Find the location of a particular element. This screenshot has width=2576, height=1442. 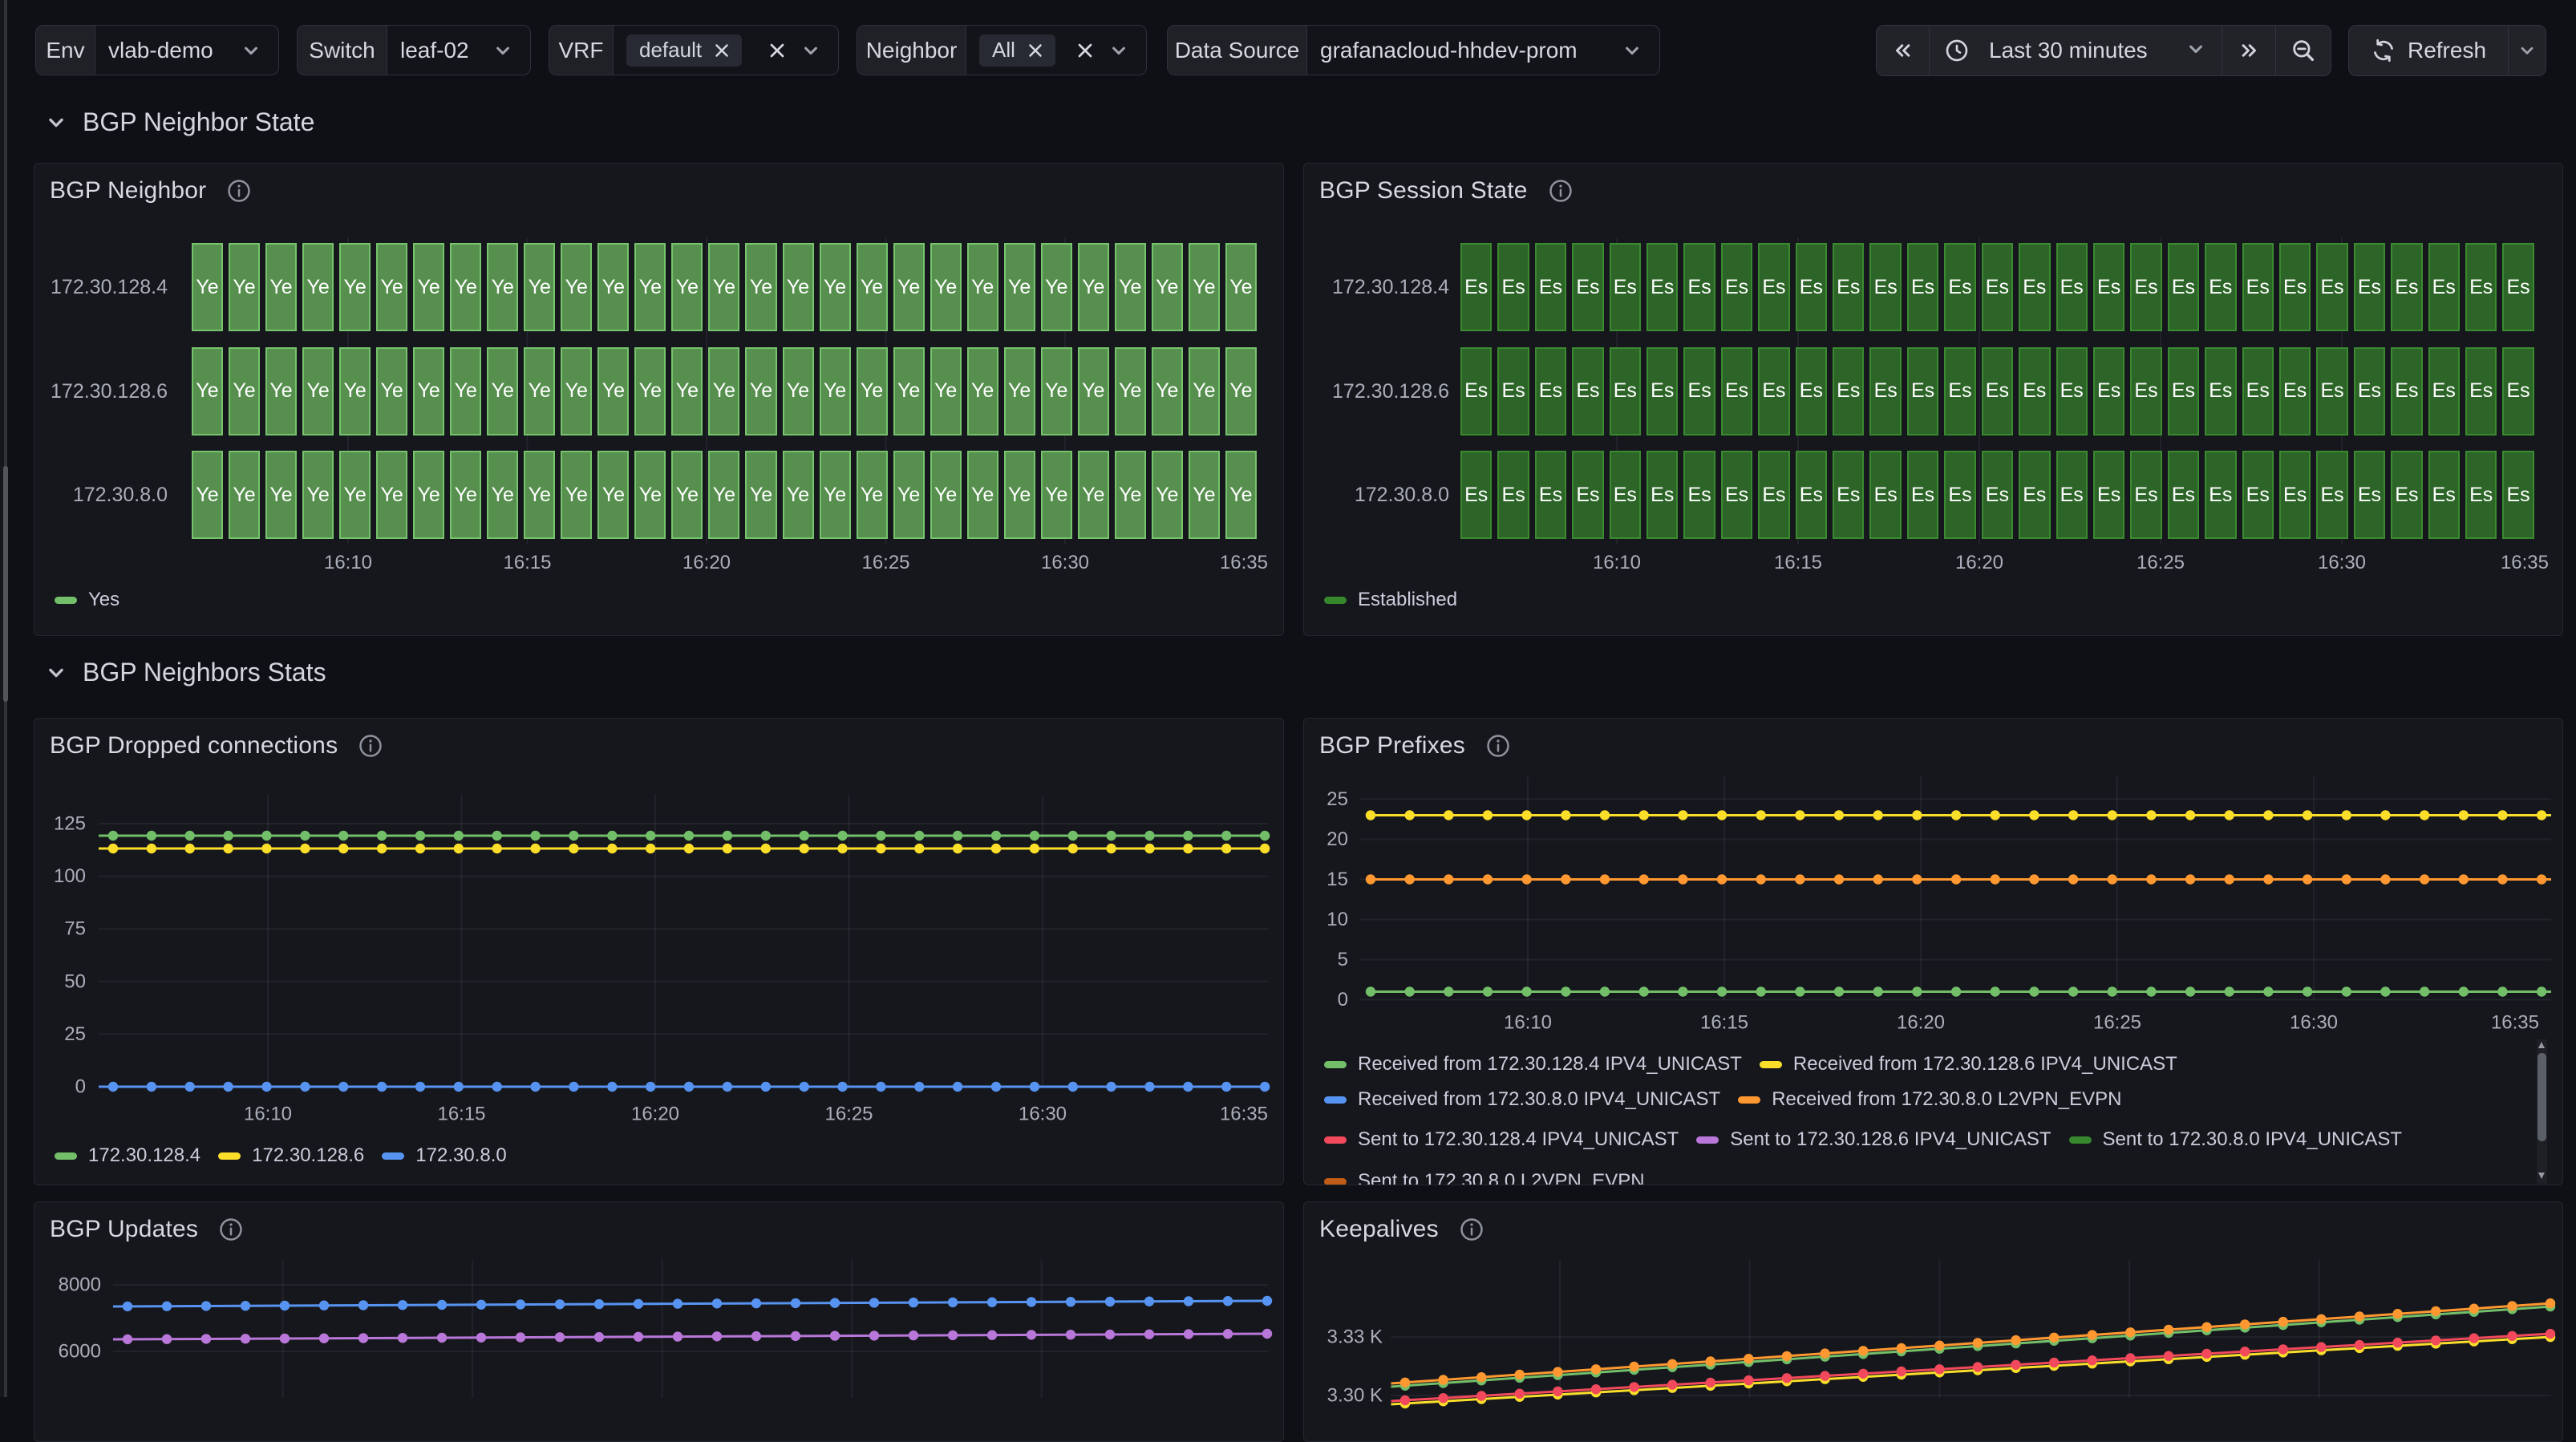

svg-text: 5 is located at coordinates (1343, 959).